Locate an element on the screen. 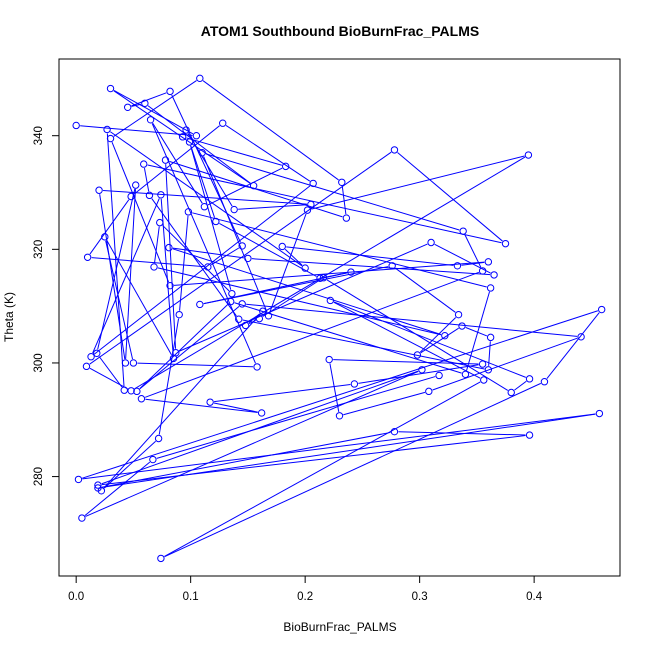  x-tick-label: 0.4 is located at coordinates (534, 597).